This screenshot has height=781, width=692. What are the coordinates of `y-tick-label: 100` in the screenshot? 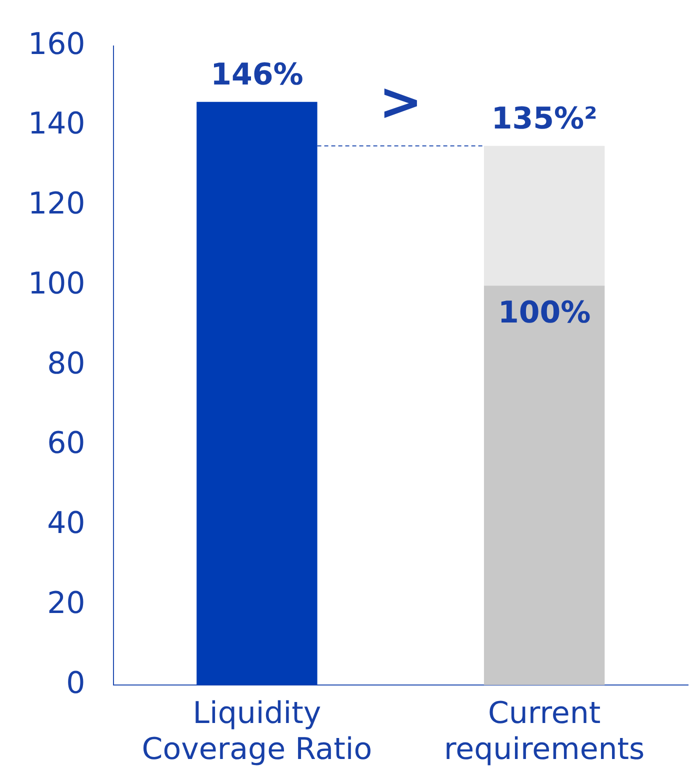 It's located at (57, 284).